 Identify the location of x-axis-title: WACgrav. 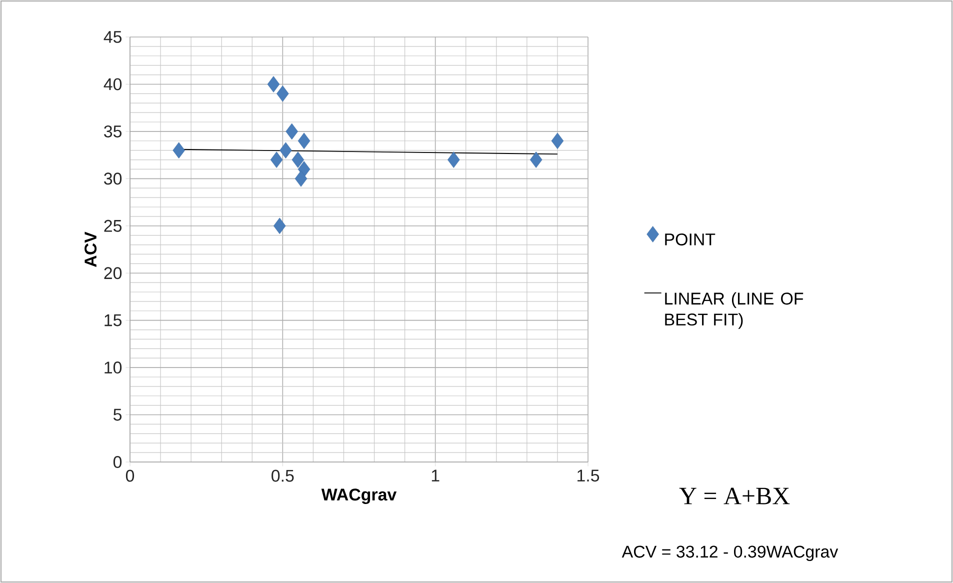
(359, 496).